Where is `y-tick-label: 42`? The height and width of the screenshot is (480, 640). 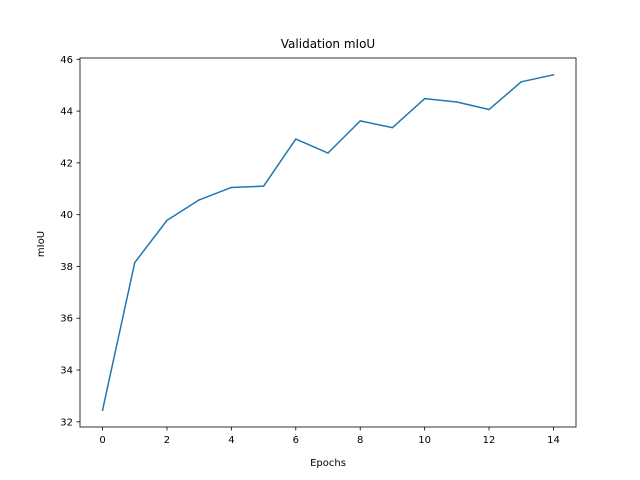
y-tick-label: 42 is located at coordinates (66, 163).